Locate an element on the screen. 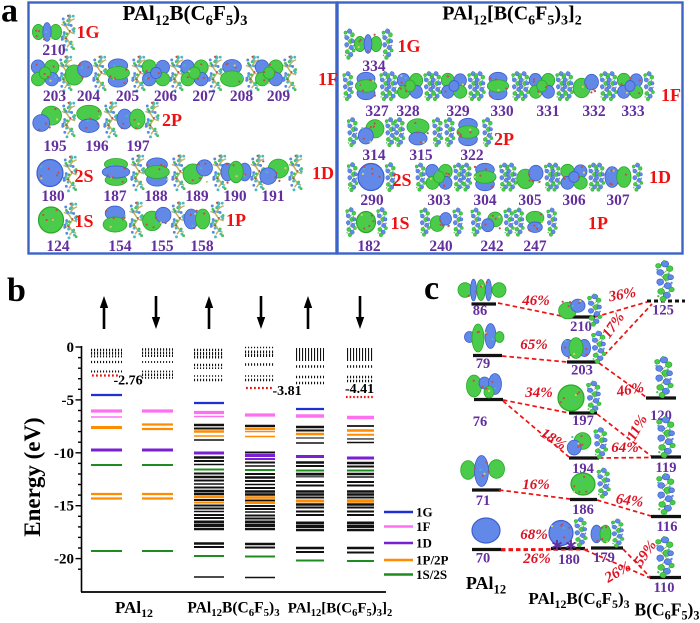  svg-text: 327 is located at coordinates (377, 111).